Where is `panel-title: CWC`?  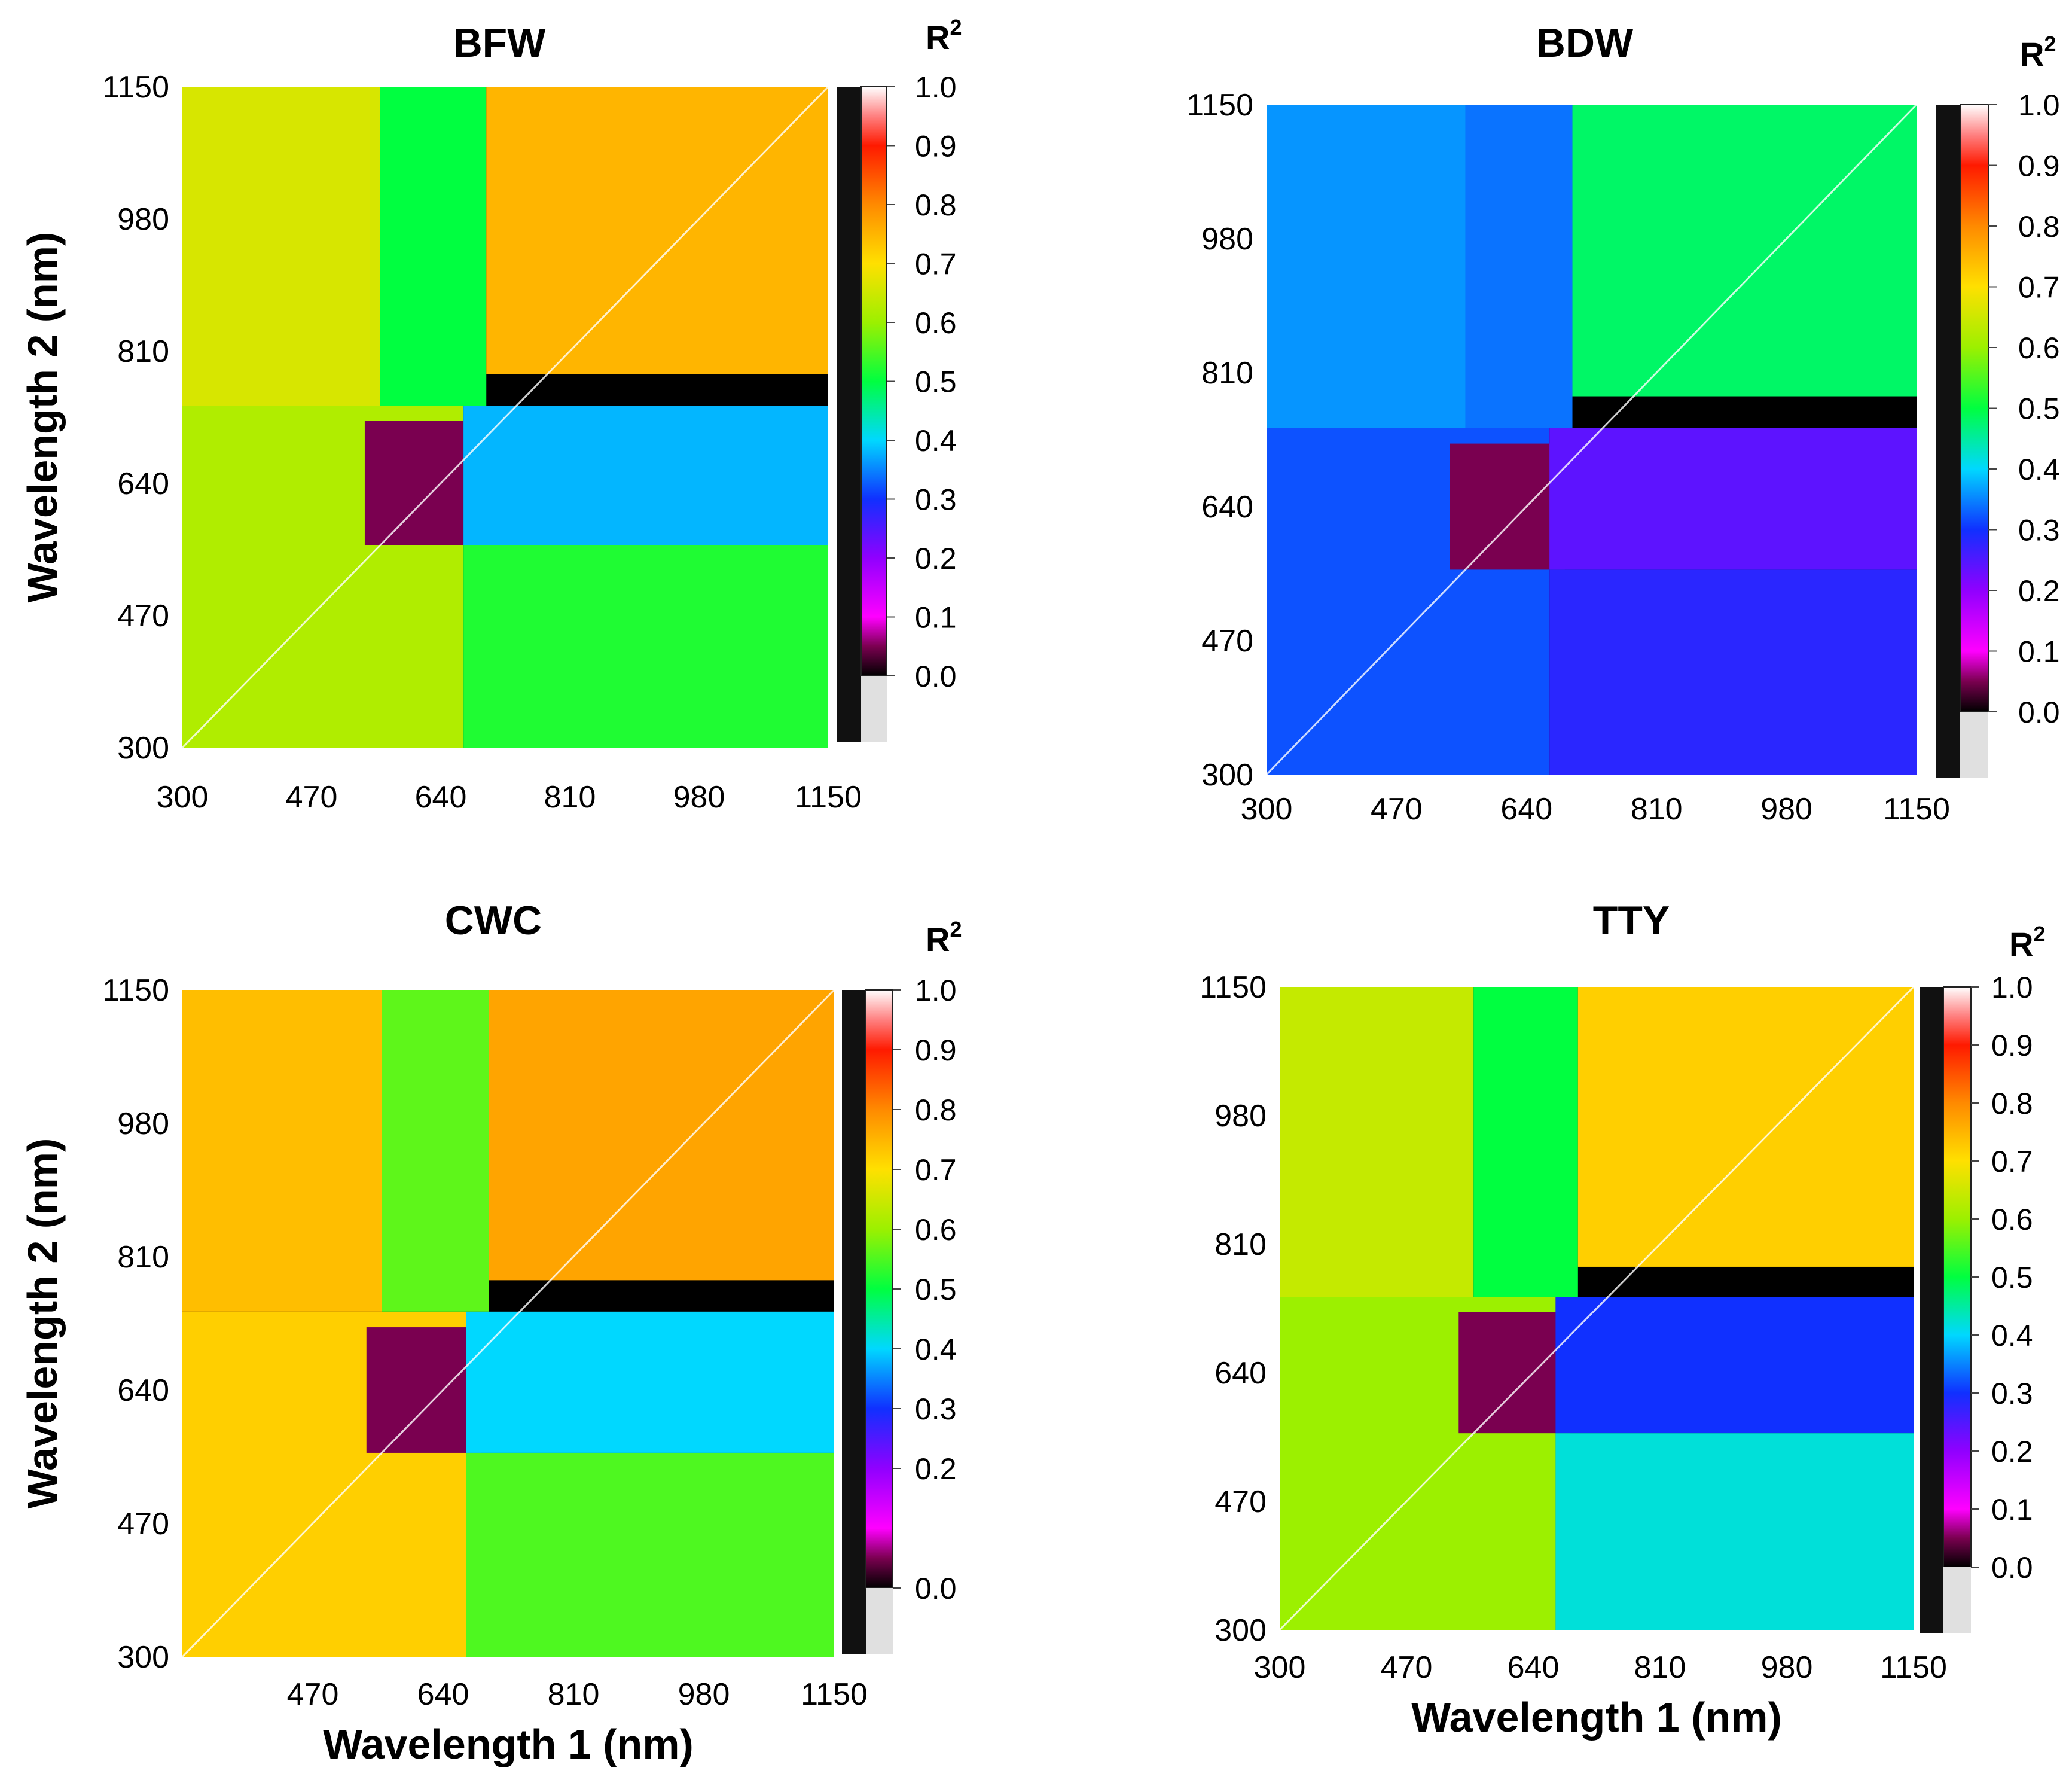 panel-title: CWC is located at coordinates (493, 920).